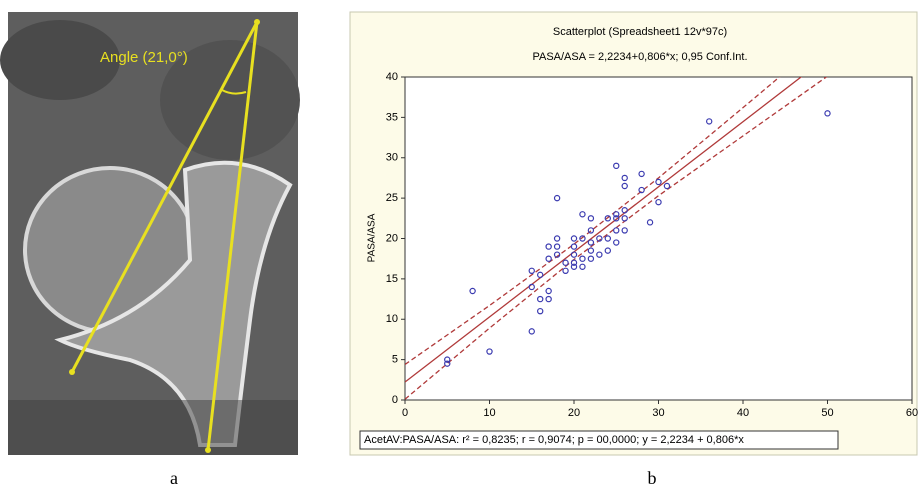 The width and height of the screenshot is (918, 498). Describe the element at coordinates (827, 413) in the screenshot. I see `x-tick-label: 50` at that location.